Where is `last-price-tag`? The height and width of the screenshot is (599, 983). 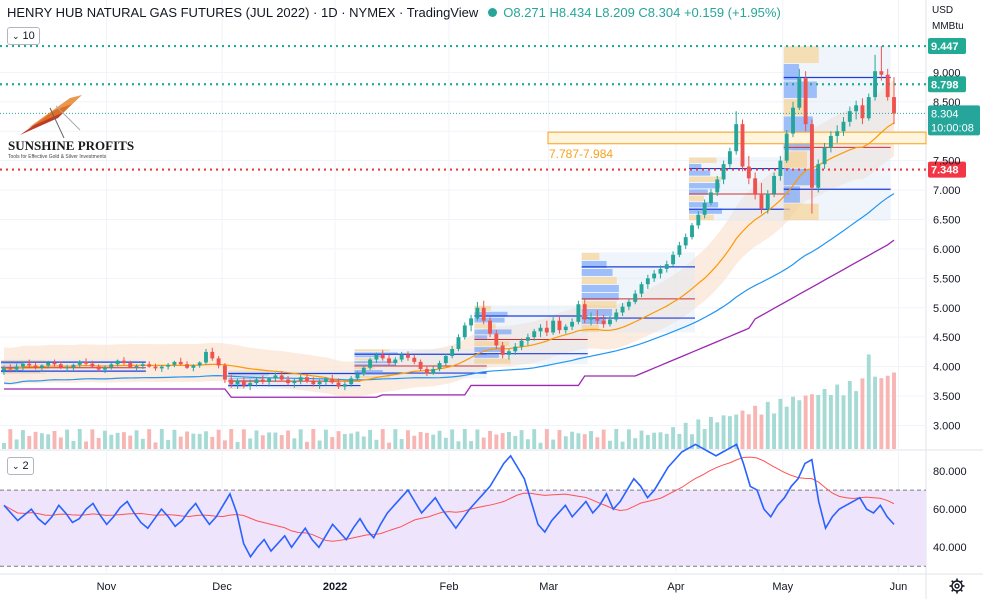 last-price-tag is located at coordinates (954, 120).